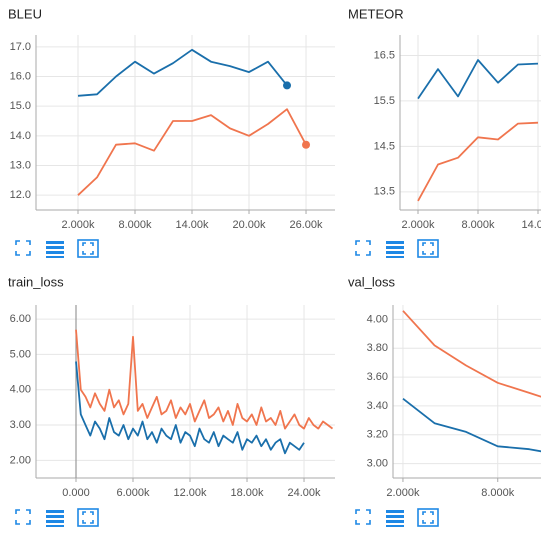  What do you see at coordinates (384, 192) in the screenshot?
I see `y-tick-label: 13.5` at bounding box center [384, 192].